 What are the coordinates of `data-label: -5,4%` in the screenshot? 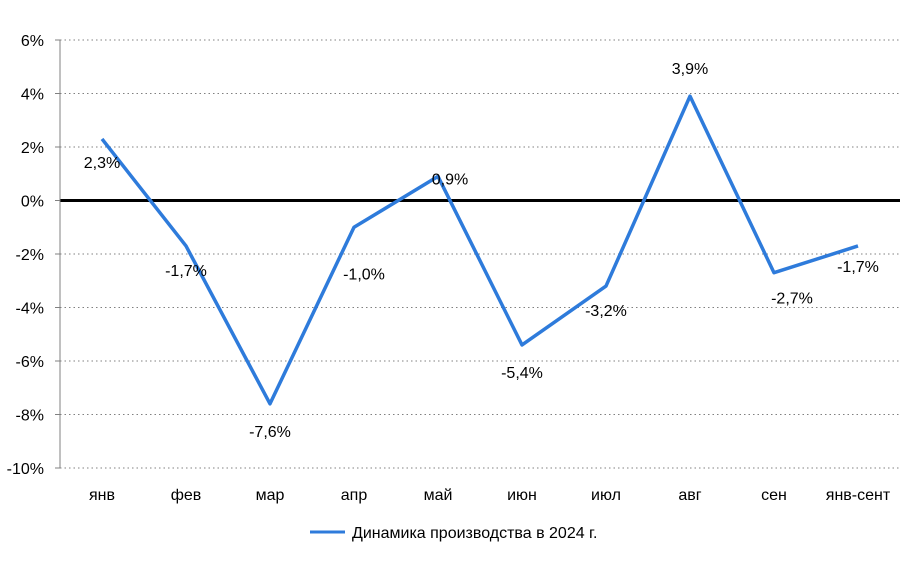 It's located at (522, 373).